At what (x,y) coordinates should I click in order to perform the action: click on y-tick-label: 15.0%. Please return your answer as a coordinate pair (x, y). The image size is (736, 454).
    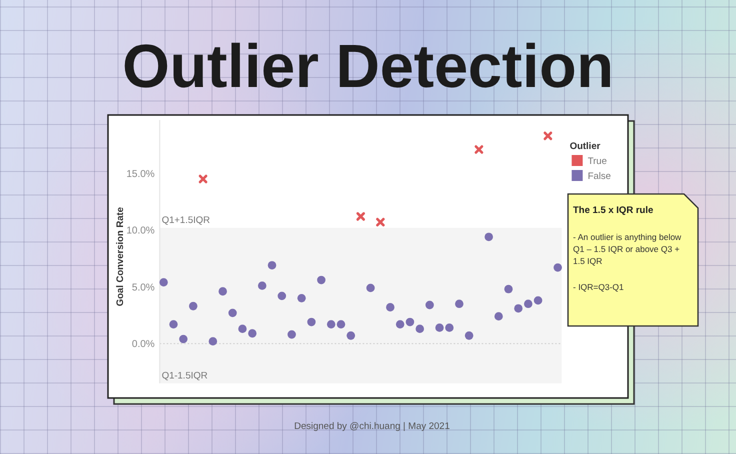
    Looking at the image, I should click on (140, 174).